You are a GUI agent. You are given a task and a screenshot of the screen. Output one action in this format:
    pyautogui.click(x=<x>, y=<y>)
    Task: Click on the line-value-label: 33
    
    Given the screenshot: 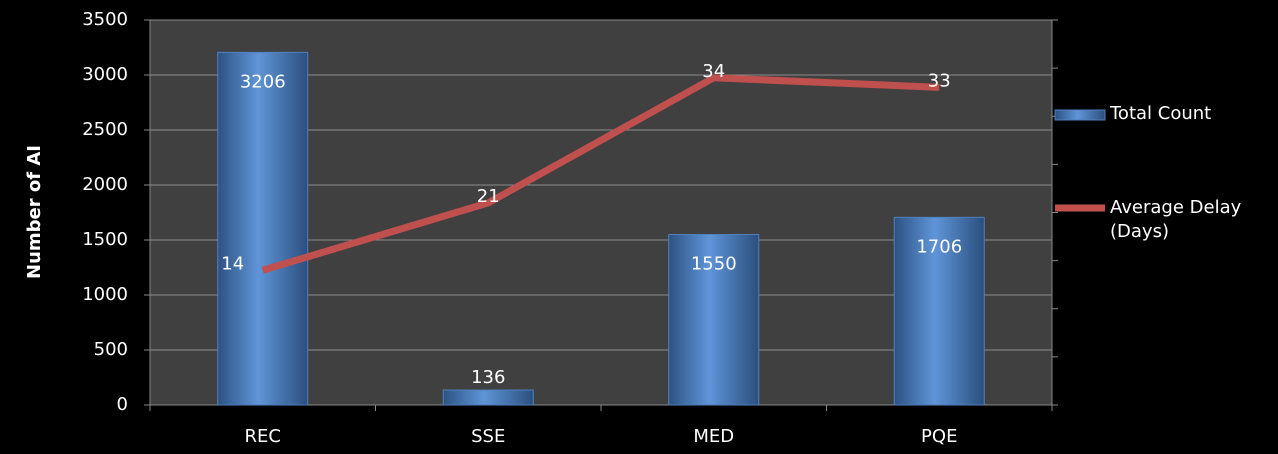 What is the action you would take?
    pyautogui.click(x=939, y=80)
    